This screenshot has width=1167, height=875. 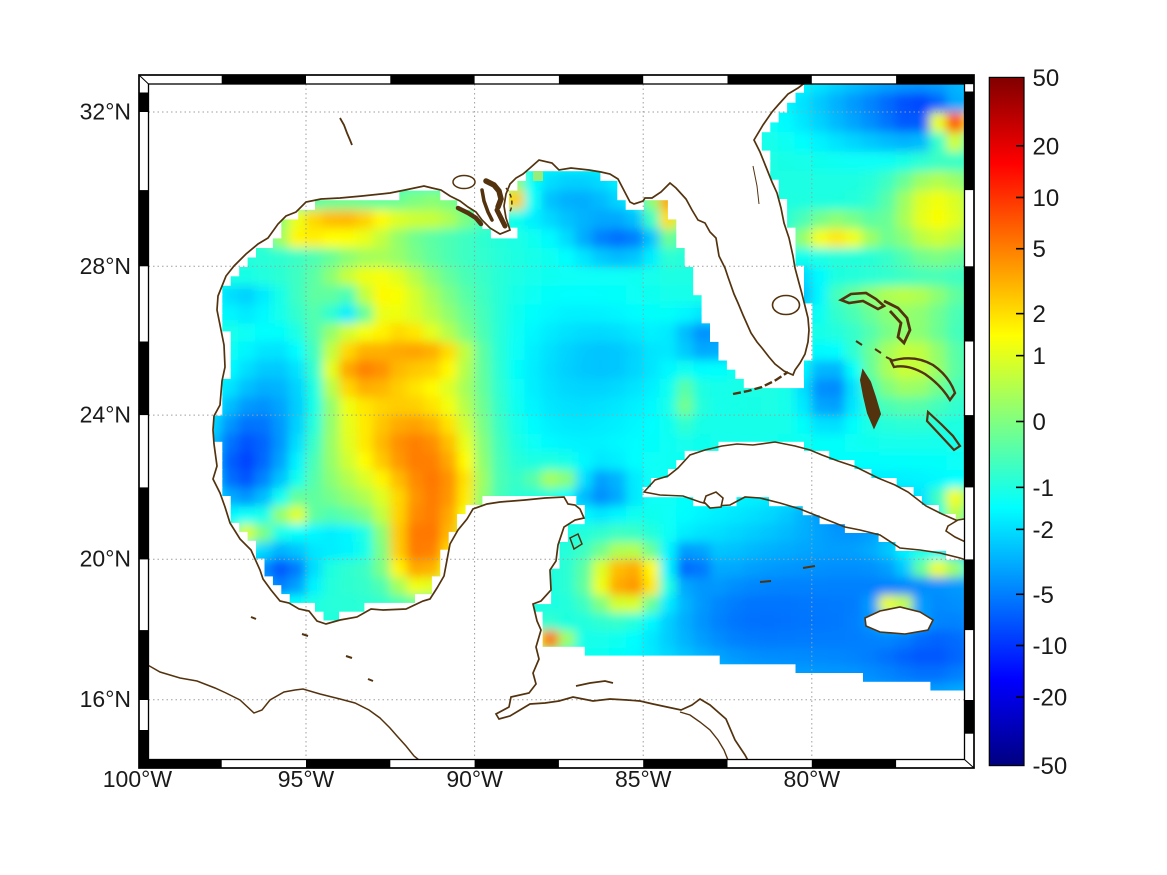 What do you see at coordinates (1050, 698) in the screenshot?
I see `svg-text: -20` at bounding box center [1050, 698].